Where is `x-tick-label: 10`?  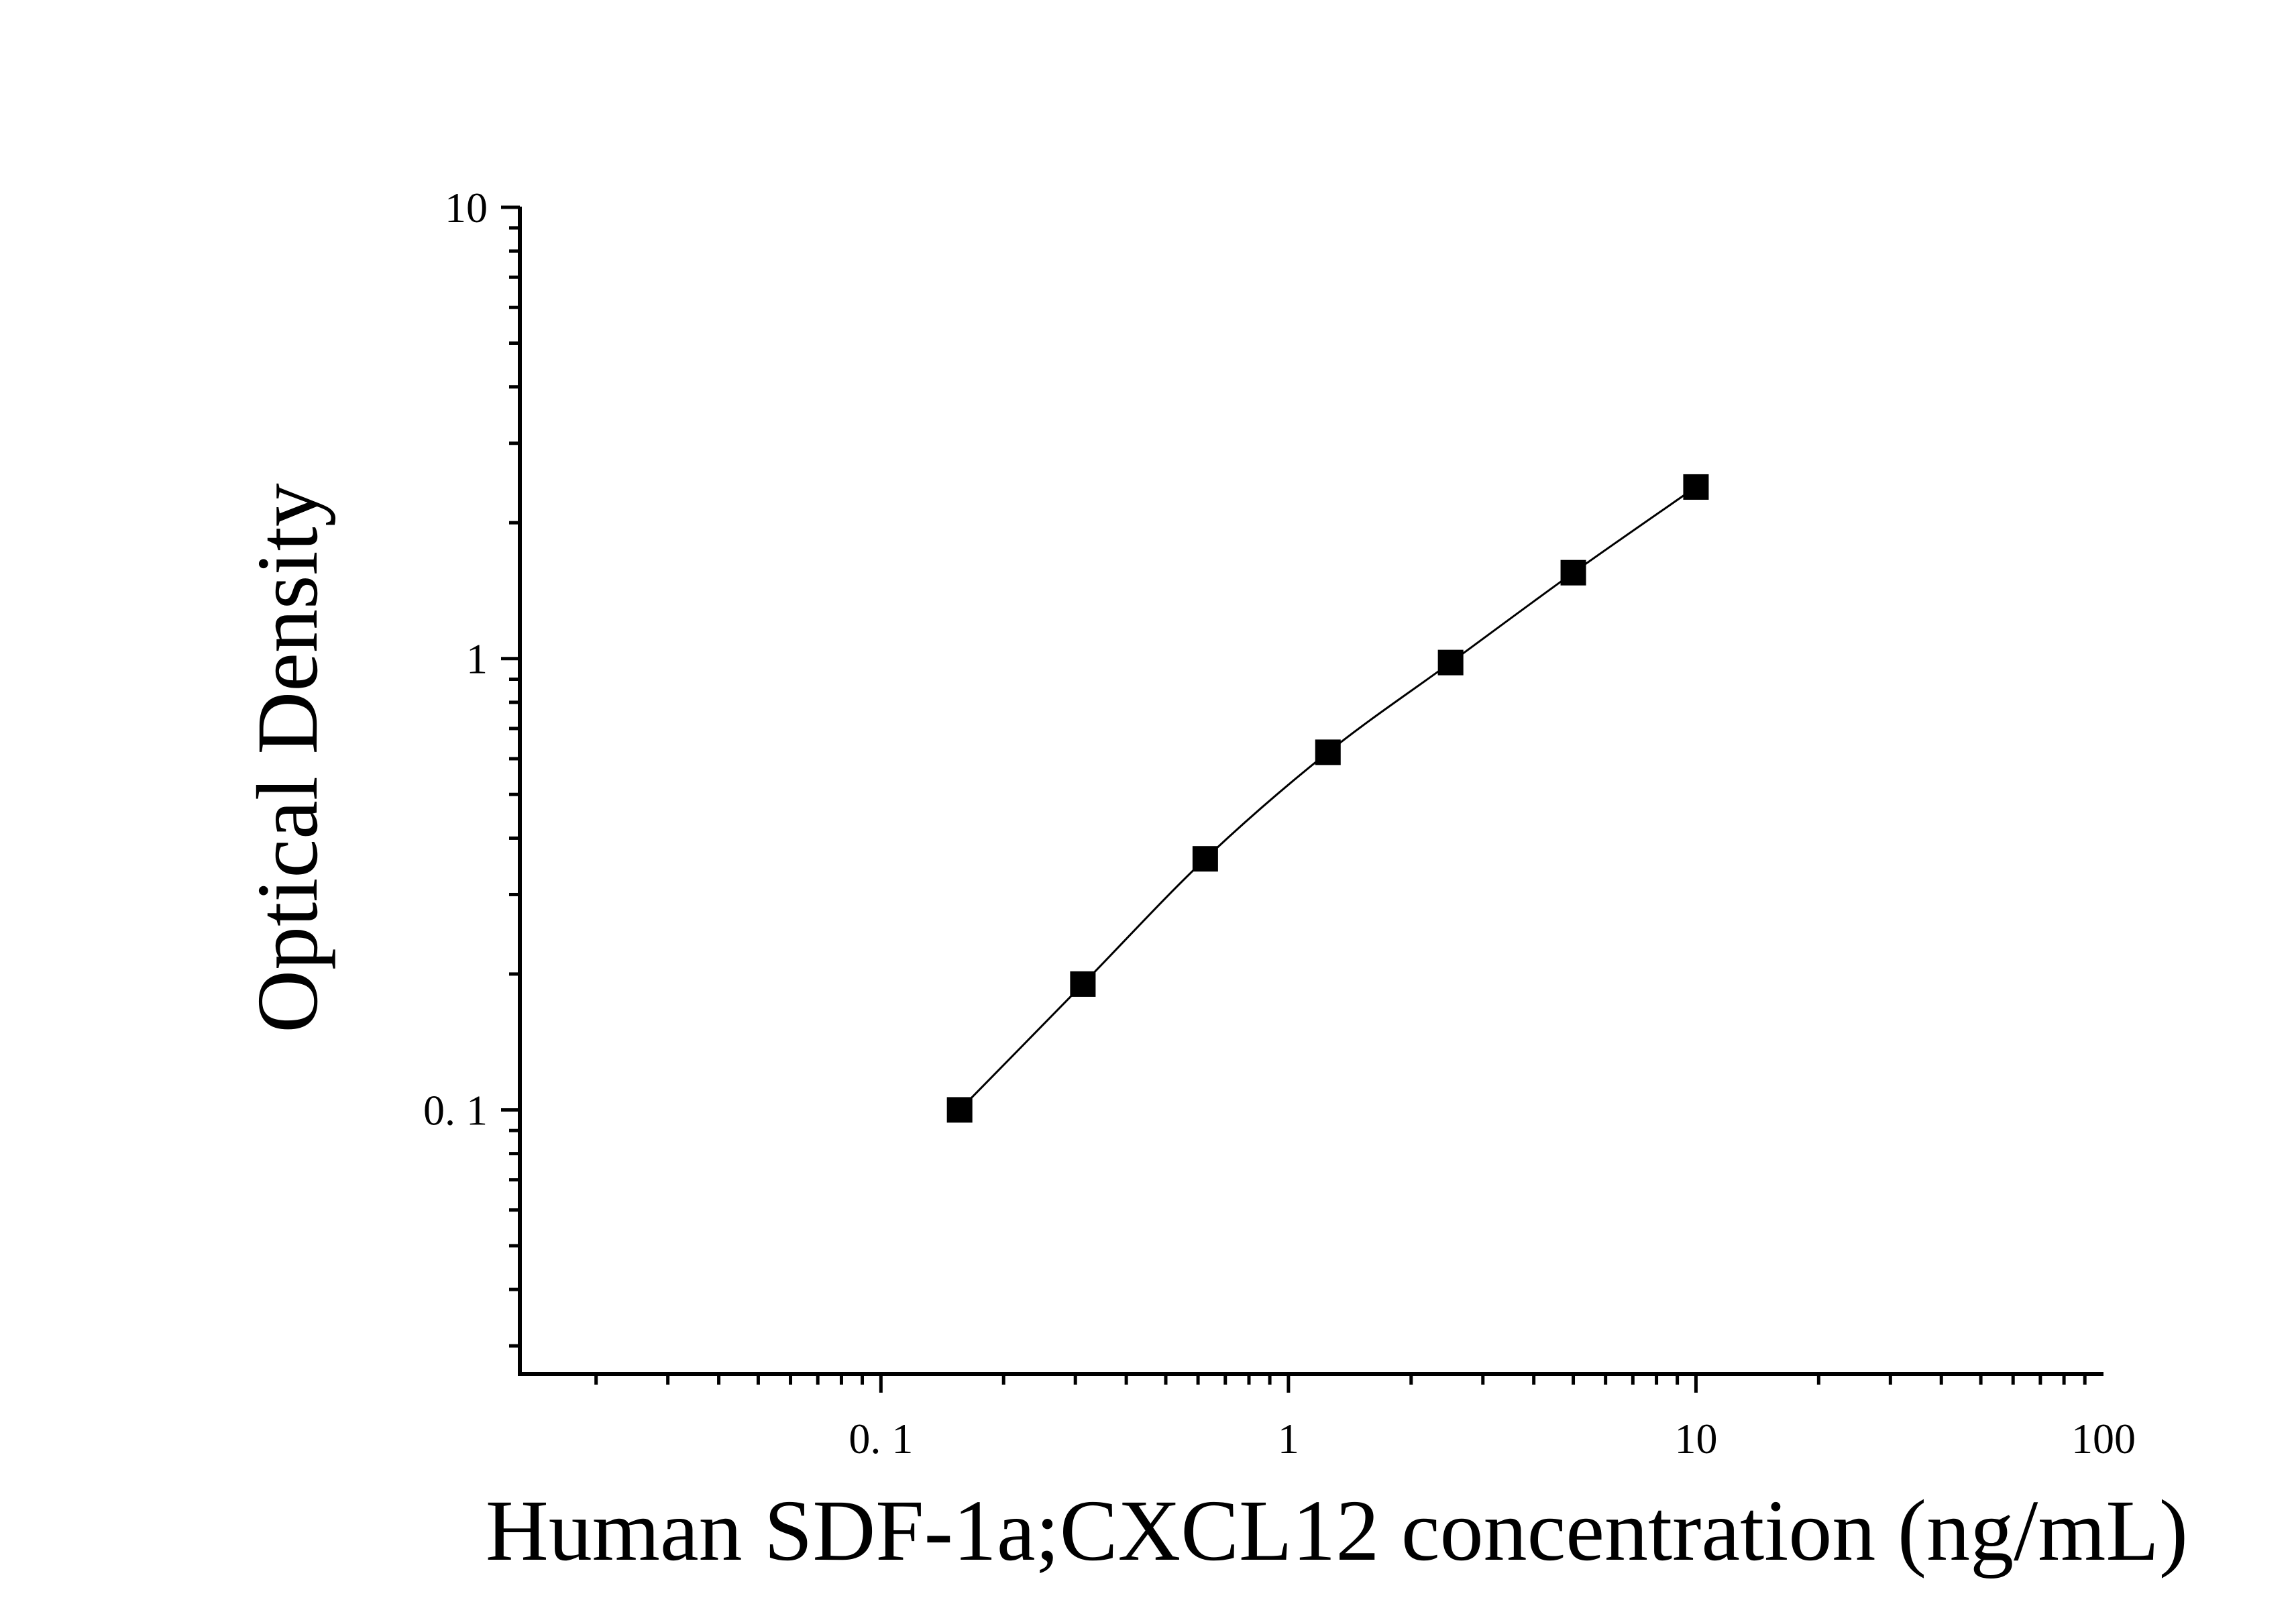
x-tick-label: 10 is located at coordinates (1695, 1439).